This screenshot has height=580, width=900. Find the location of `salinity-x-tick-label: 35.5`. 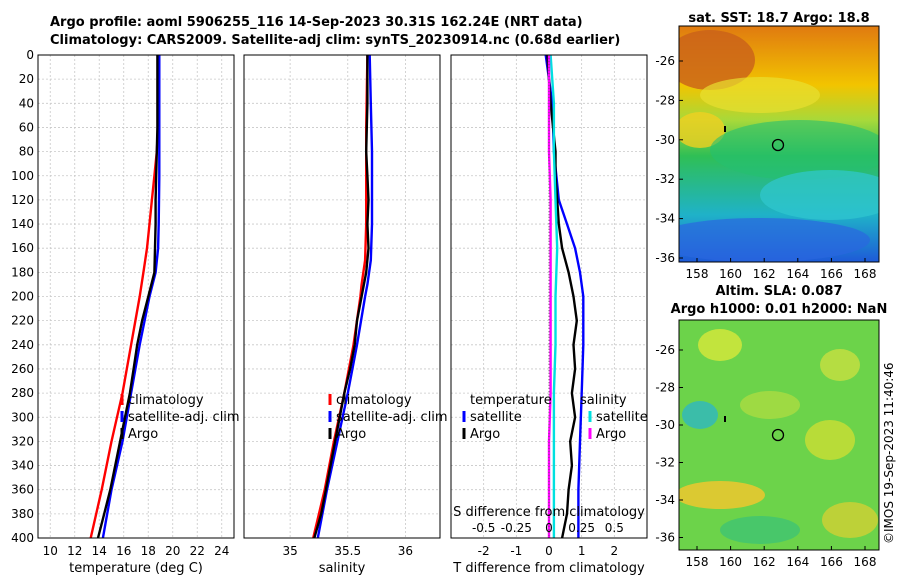

salinity-x-tick-label: 35.5 is located at coordinates (347, 551).